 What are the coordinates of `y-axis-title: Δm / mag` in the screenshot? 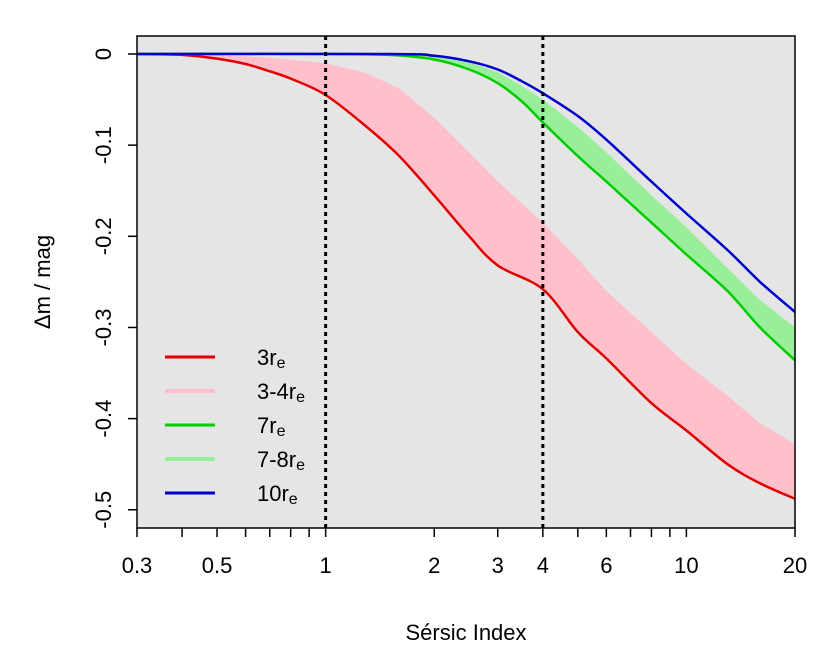 It's located at (42, 282).